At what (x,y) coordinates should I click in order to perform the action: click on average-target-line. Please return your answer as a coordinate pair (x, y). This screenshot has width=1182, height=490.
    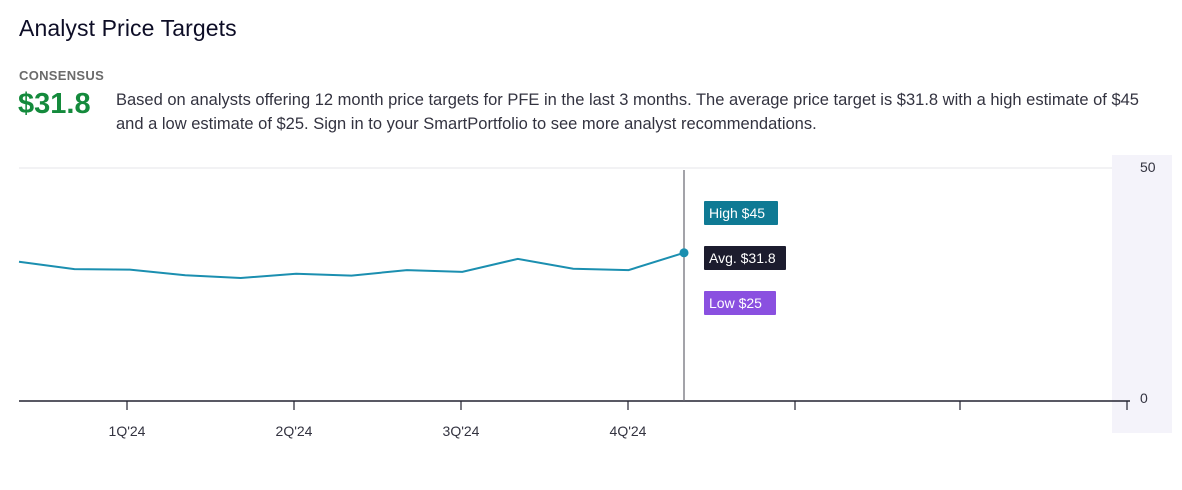
    Looking at the image, I should click on (351, 265).